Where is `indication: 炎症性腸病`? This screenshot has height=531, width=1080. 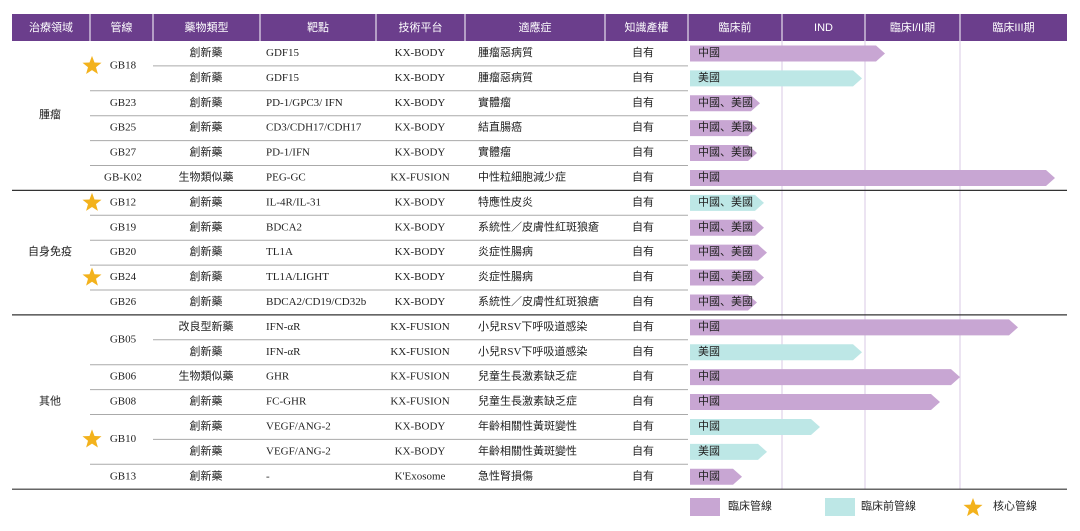 indication: 炎症性腸病 is located at coordinates (505, 276).